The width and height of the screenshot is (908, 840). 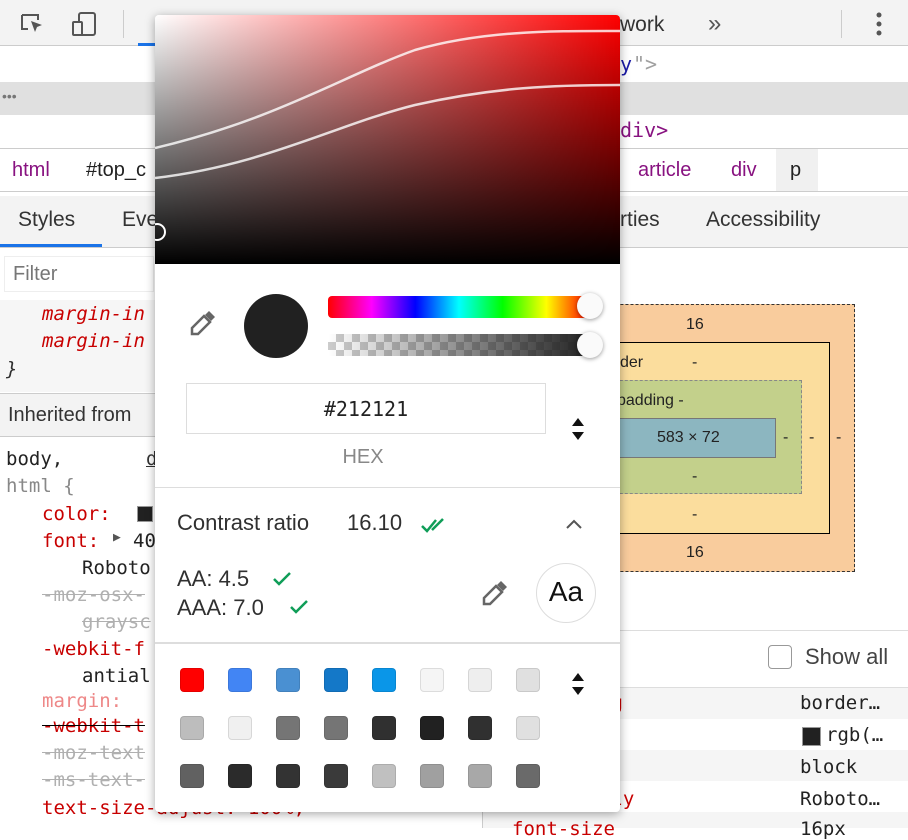 What do you see at coordinates (116, 170) in the screenshot?
I see `crumb-top: #top_c` at bounding box center [116, 170].